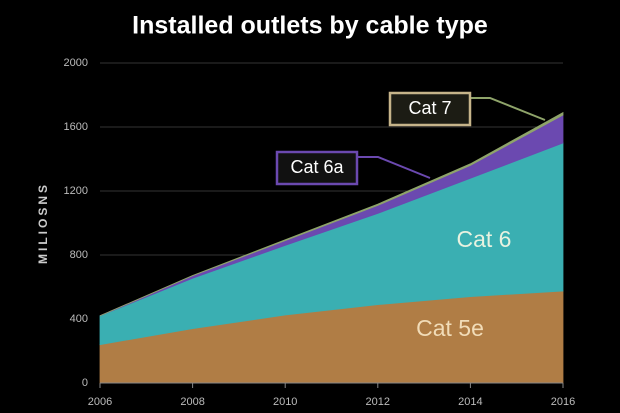  Describe the element at coordinates (76, 63) in the screenshot. I see `y-tick-label: 2000` at that location.